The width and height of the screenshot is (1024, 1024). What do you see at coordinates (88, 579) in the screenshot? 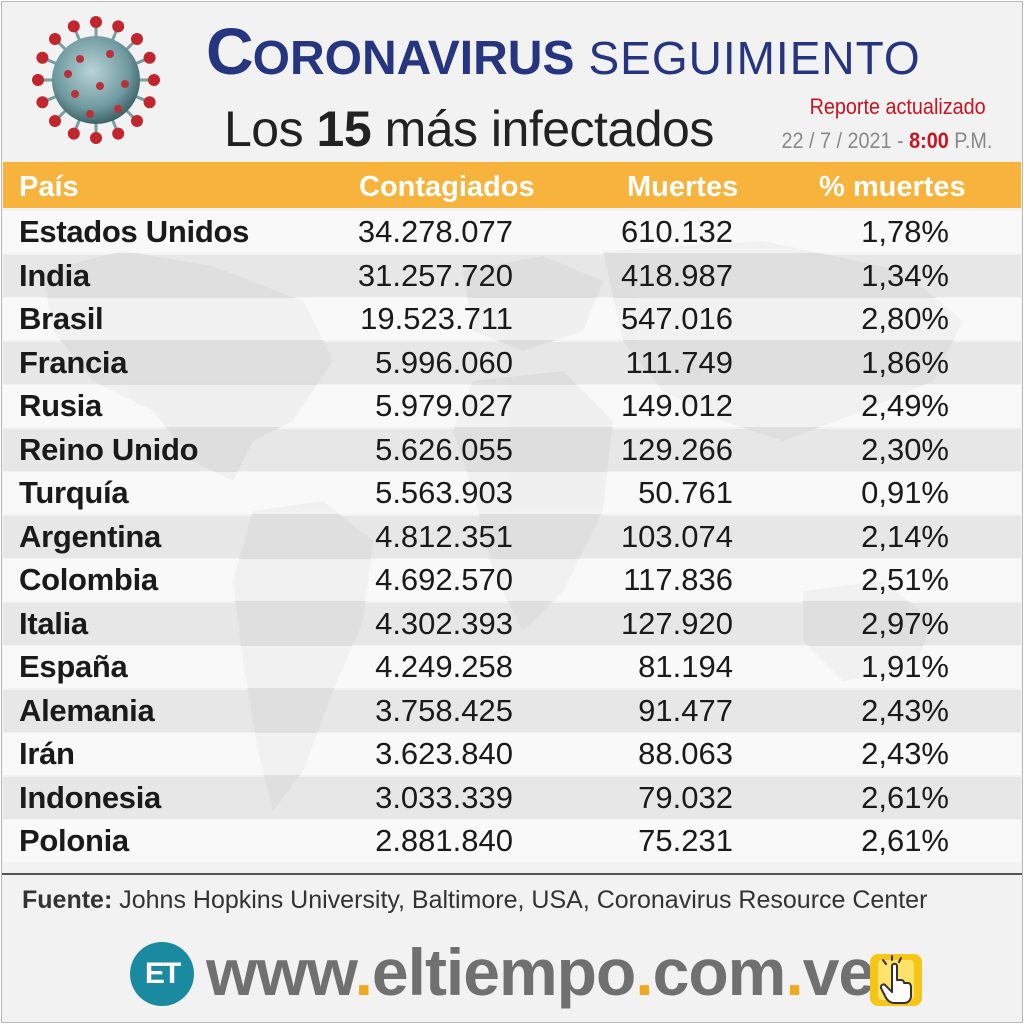
I see `country-cell: Colombia` at bounding box center [88, 579].